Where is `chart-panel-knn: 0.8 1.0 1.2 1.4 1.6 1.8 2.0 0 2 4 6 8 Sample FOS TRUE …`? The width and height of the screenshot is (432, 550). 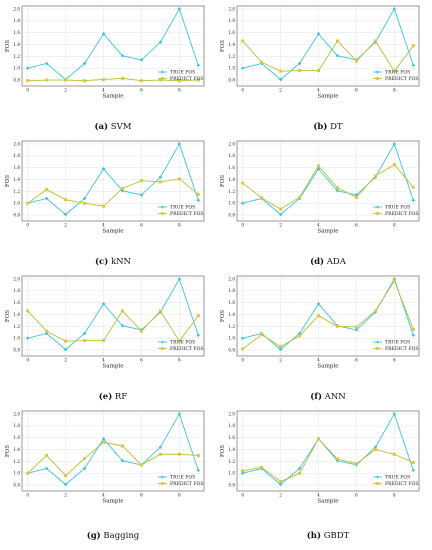 chart-panel-knn: 0.8 1.0 1.2 1.4 1.6 1.8 2.0 0 2 4 6 8 Sample FOS TRUE … is located at coordinates (105, 203).